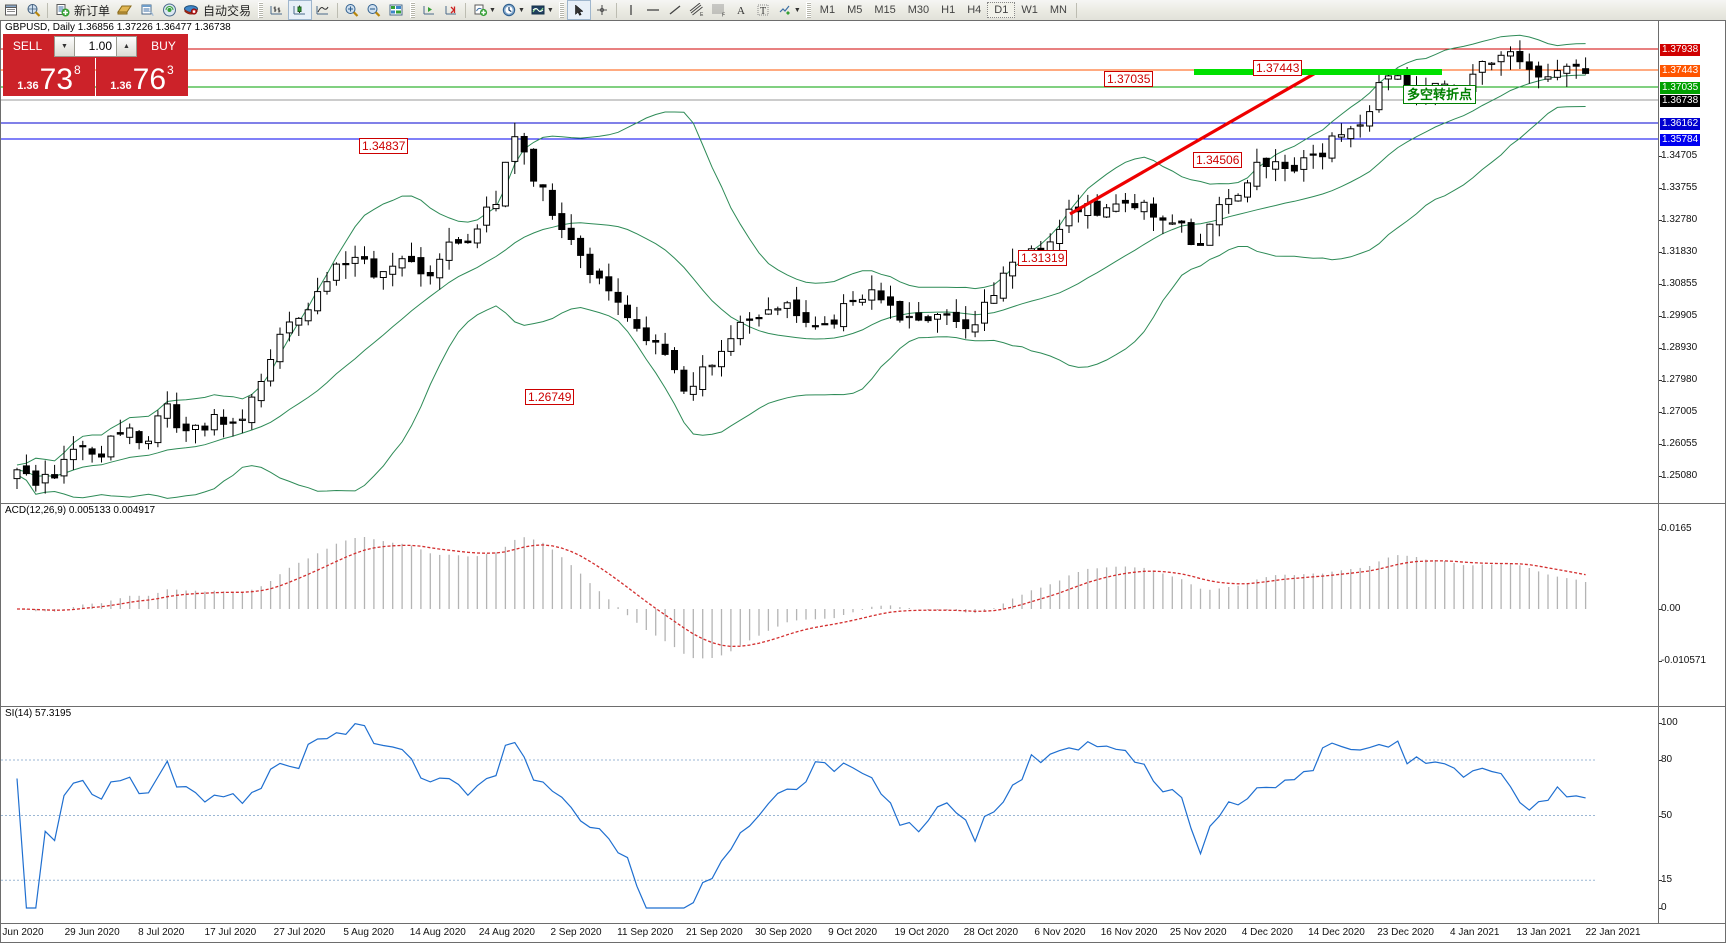  I want to click on chart-annotation: 1.37443, so click(1278, 68).